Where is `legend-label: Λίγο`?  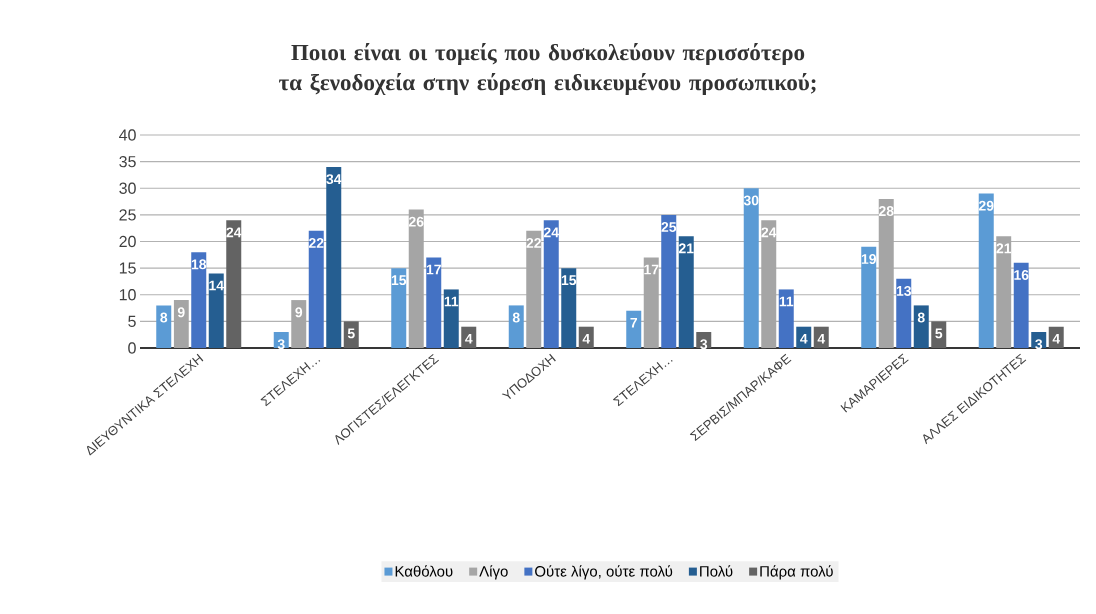 legend-label: Λίγο is located at coordinates (493, 572).